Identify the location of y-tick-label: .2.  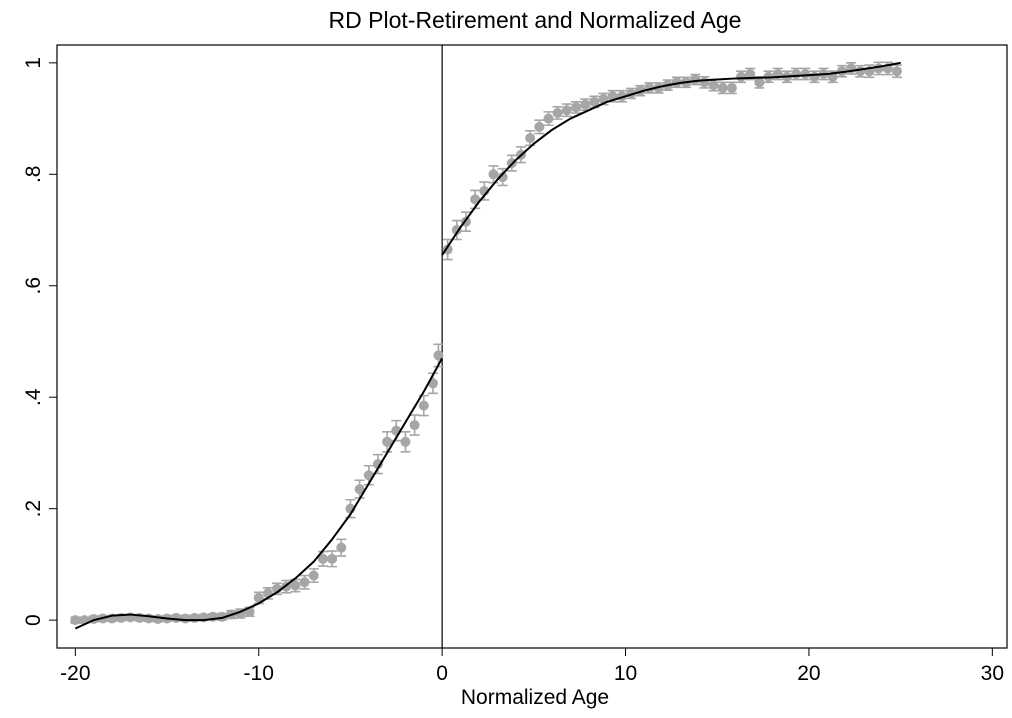
(33, 509).